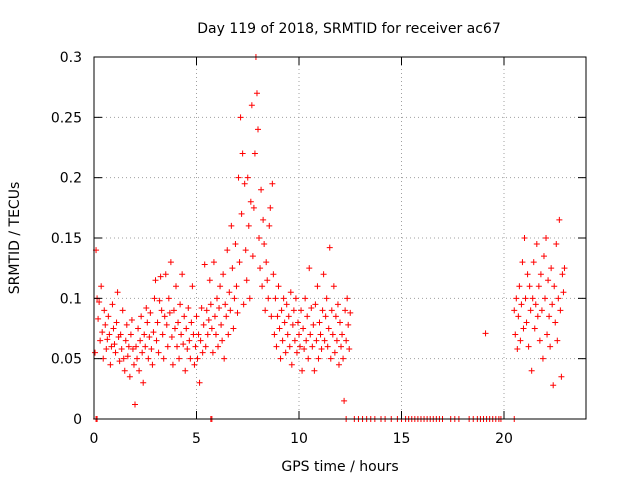 This screenshot has height=480, width=640. What do you see at coordinates (66, 239) in the screenshot?
I see `y-tick-labels: 0 0.05 0.1 0.15 0.2 0.25 0.3` at bounding box center [66, 239].